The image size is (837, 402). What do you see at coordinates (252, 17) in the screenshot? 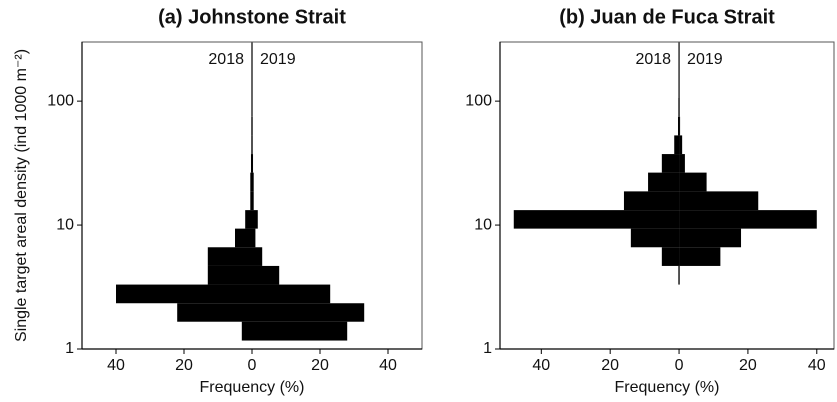
I see `panel-title: (a) Johnstone Strait` at bounding box center [252, 17].